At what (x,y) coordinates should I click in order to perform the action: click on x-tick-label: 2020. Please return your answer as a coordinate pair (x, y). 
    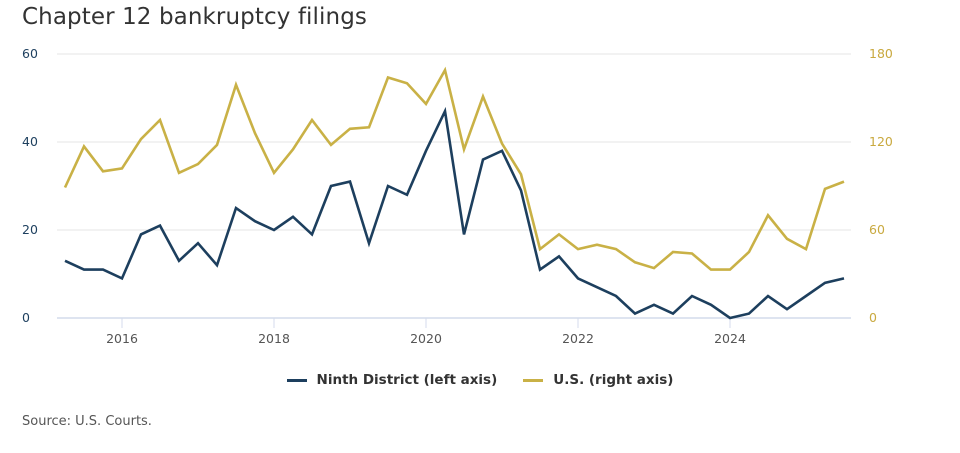
    Looking at the image, I should click on (426, 338).